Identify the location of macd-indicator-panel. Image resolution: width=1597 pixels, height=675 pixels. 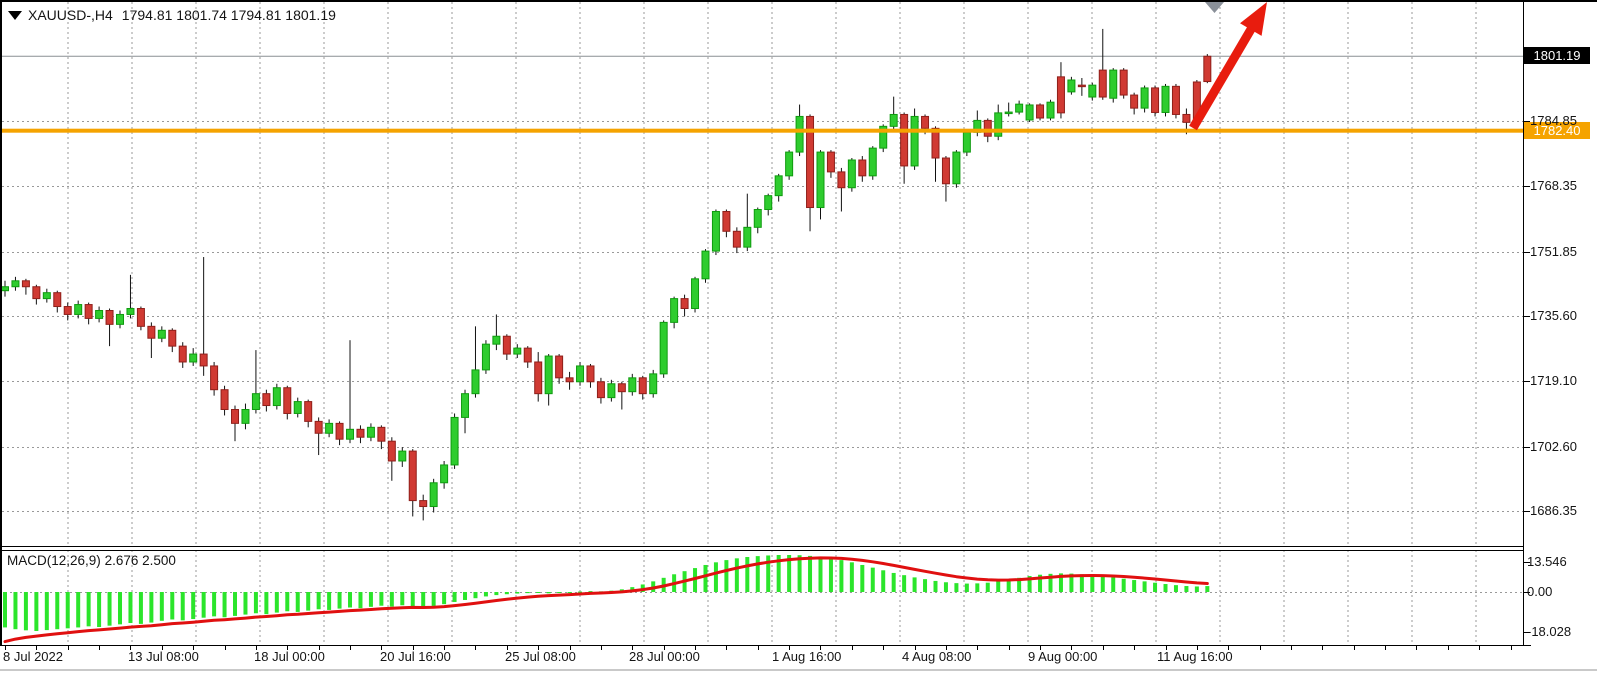
(761, 597).